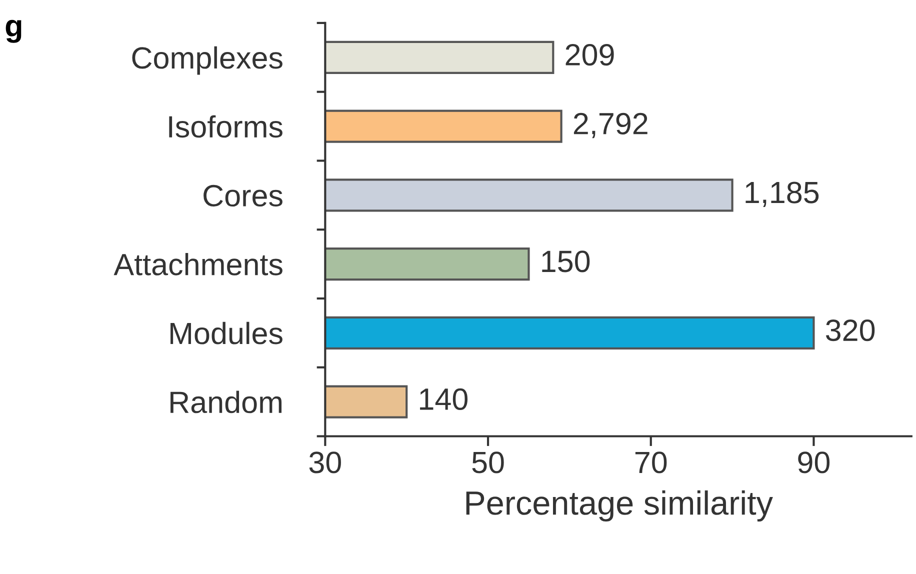 Image resolution: width=916 pixels, height=574 pixels. Describe the element at coordinates (611, 125) in the screenshot. I see `annotation: 2,792` at that location.